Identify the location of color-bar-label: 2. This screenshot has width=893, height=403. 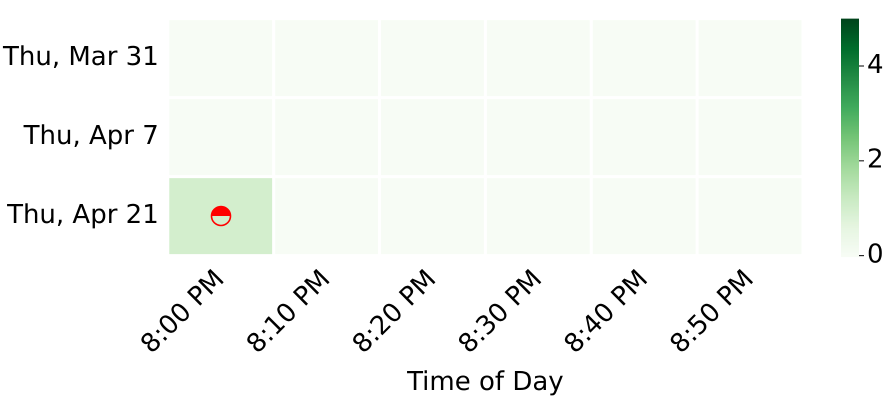
(875, 159).